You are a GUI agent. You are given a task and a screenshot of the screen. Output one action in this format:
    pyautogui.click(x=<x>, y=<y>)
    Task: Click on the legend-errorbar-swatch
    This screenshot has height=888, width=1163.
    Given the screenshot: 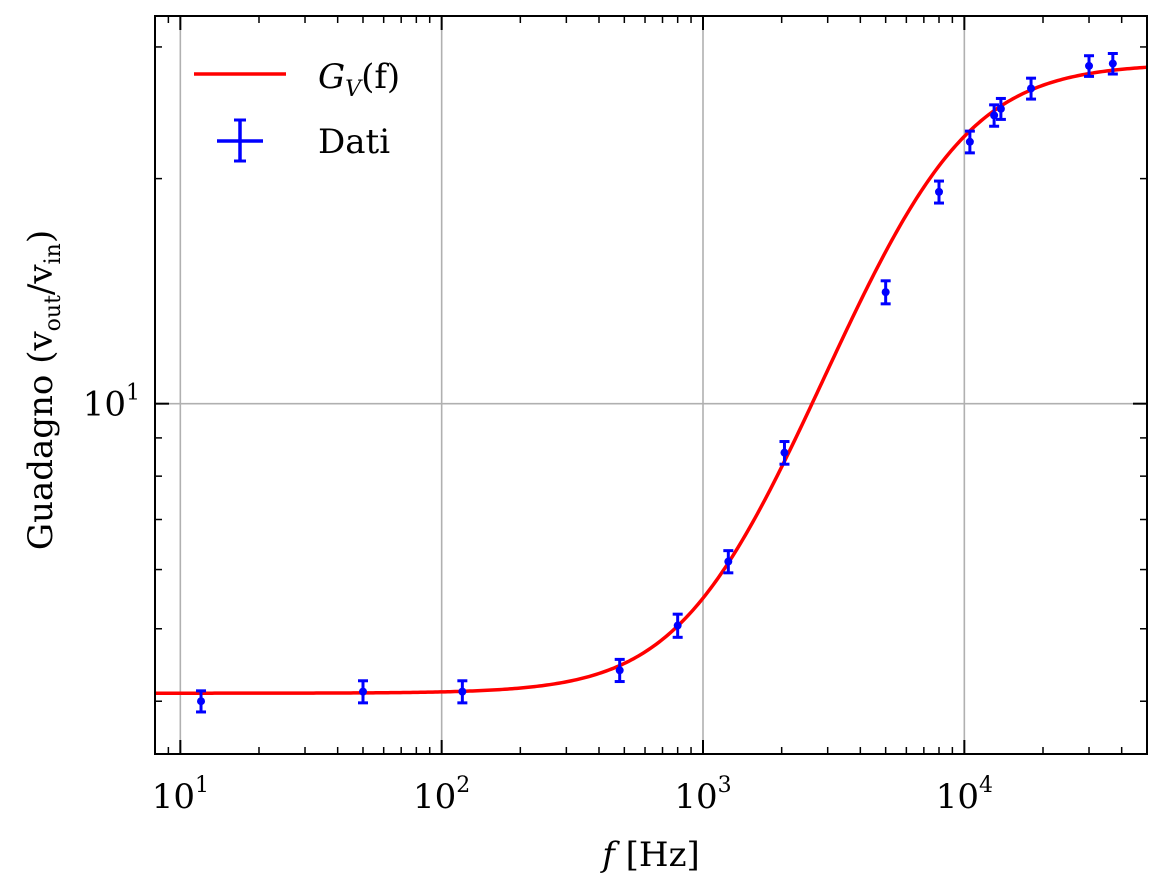 What is the action you would take?
    pyautogui.click(x=240, y=140)
    